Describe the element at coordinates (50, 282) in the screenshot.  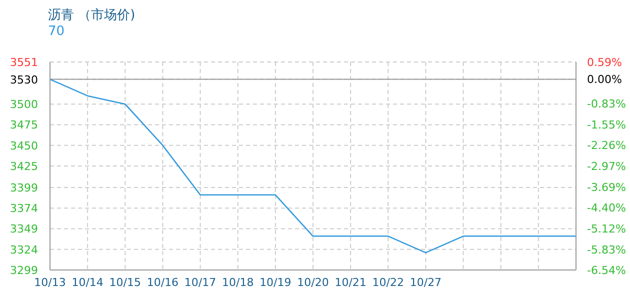
I see `x-tick-label: 10/13` at that location.